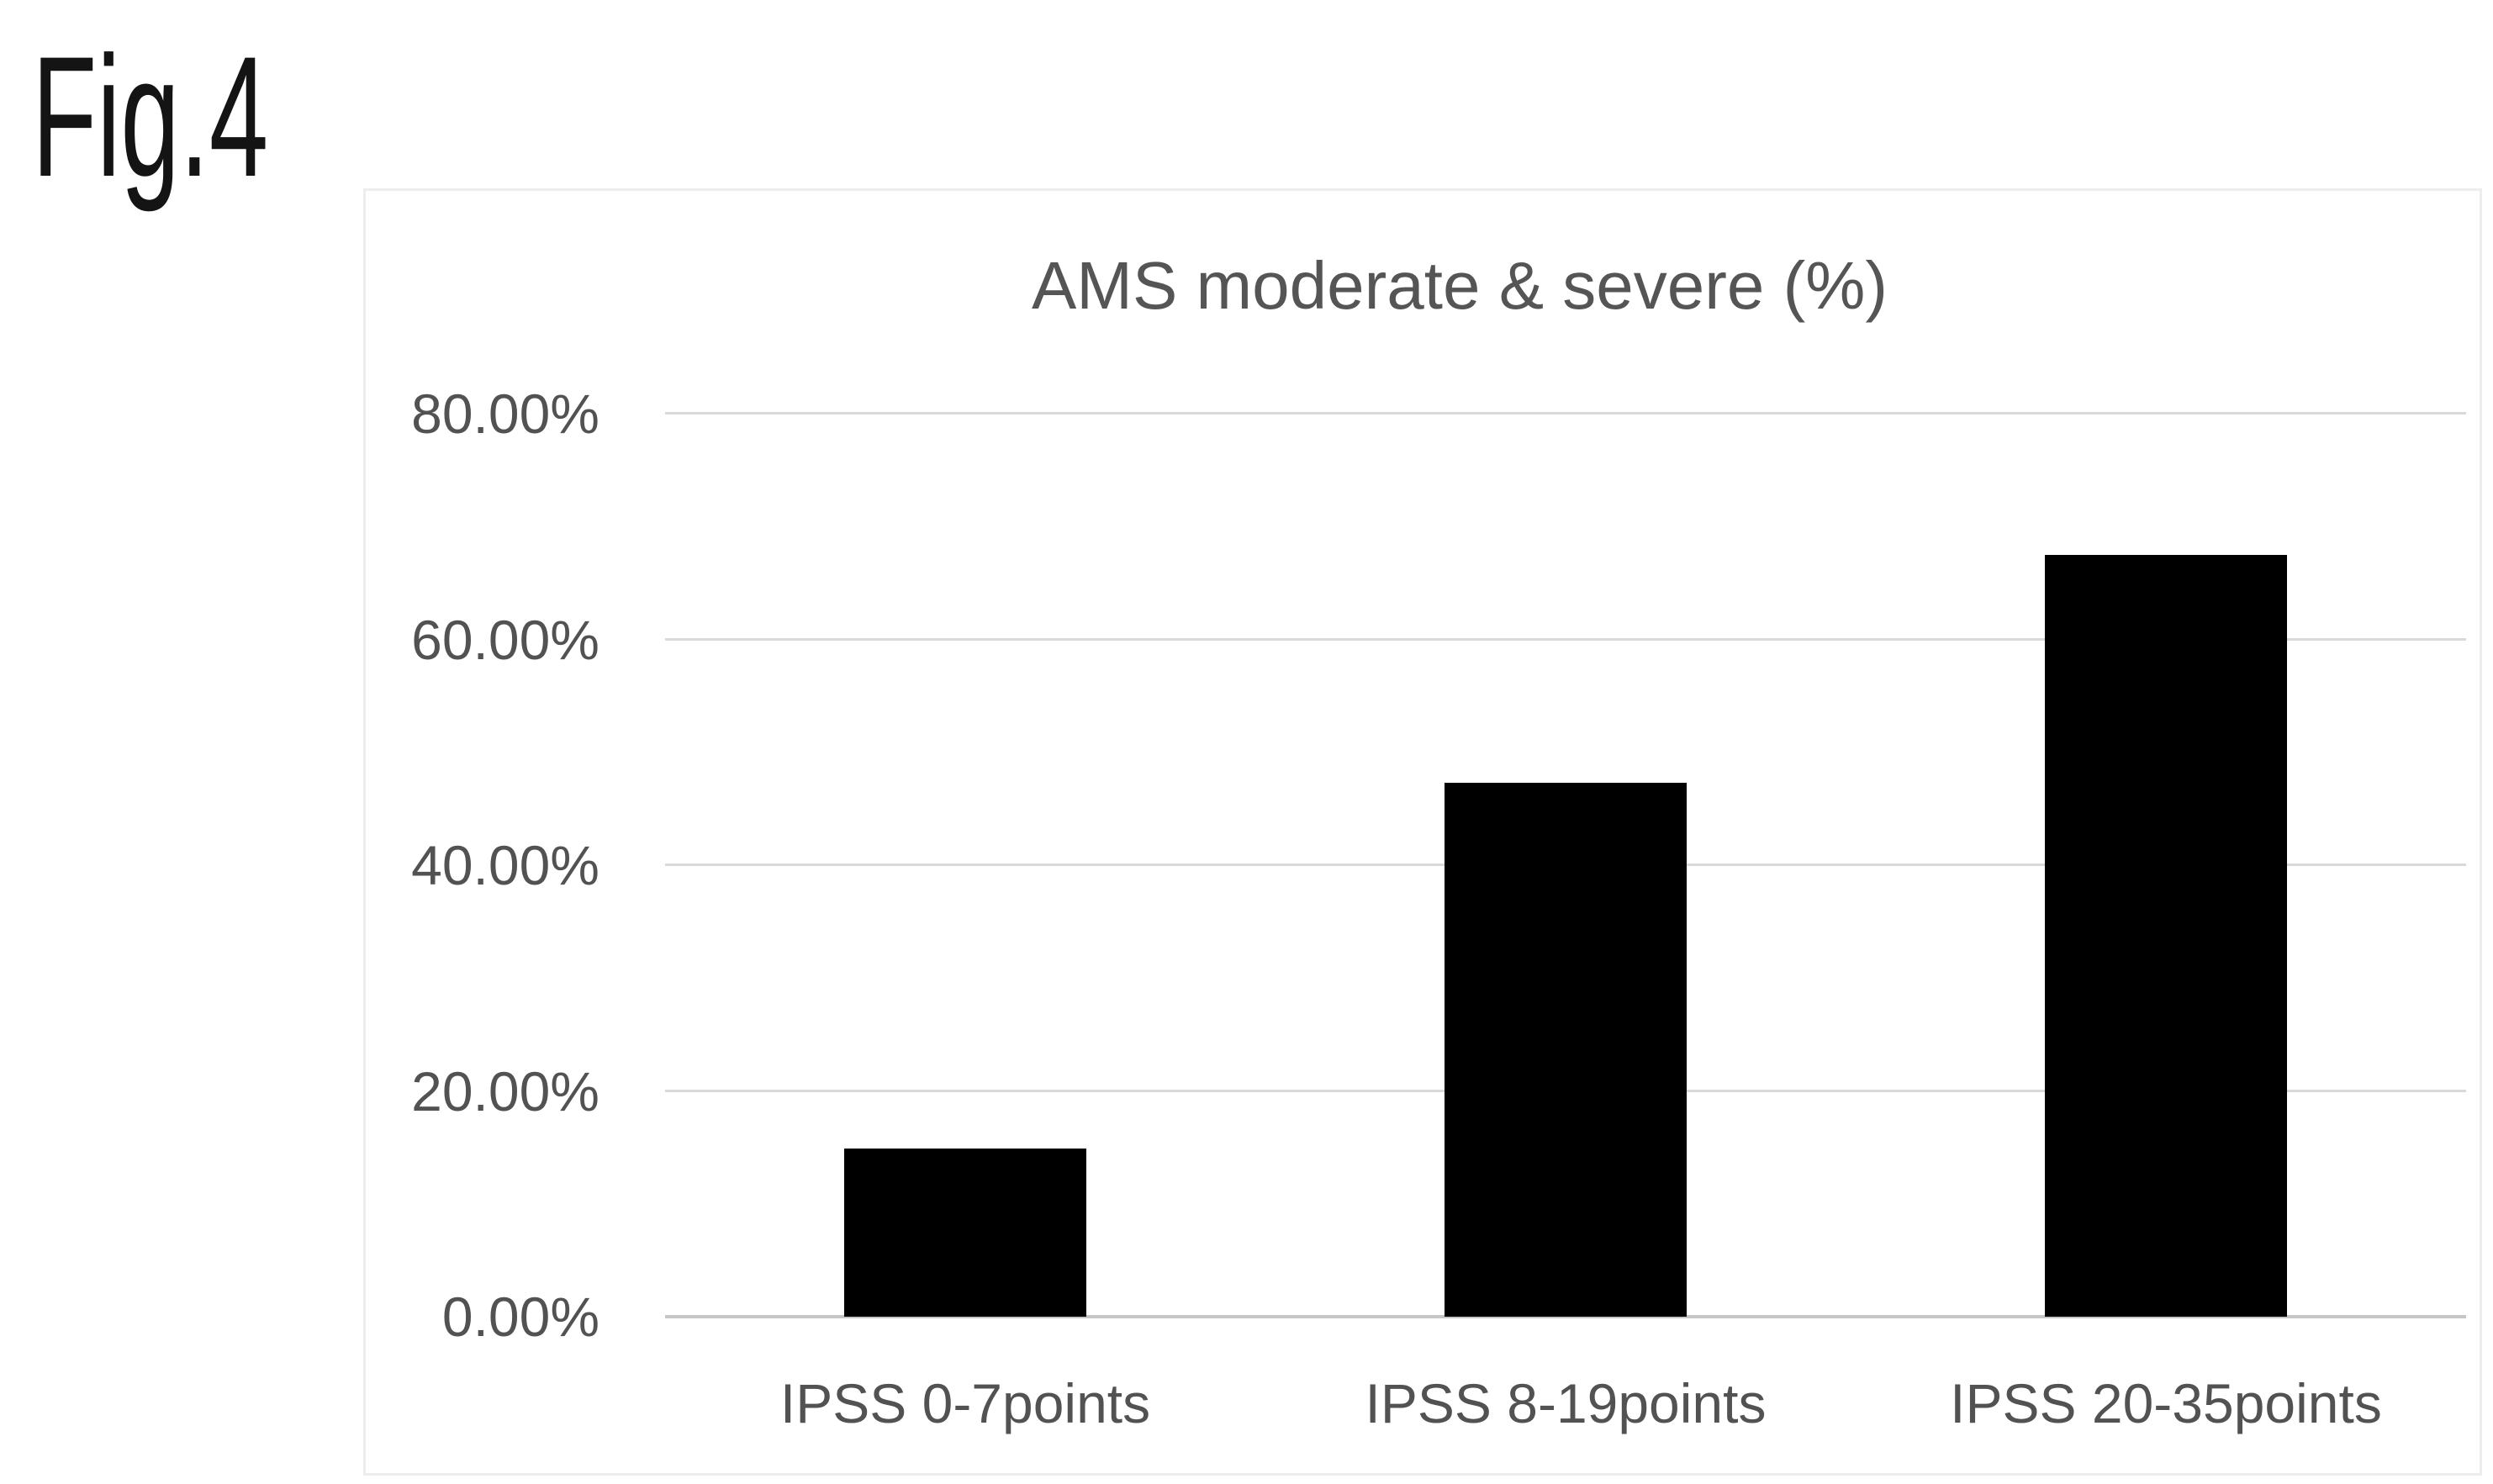 The image size is (2493, 1484). Describe the element at coordinates (520, 1317) in the screenshot. I see `y-tick-label: 0.00%` at that location.